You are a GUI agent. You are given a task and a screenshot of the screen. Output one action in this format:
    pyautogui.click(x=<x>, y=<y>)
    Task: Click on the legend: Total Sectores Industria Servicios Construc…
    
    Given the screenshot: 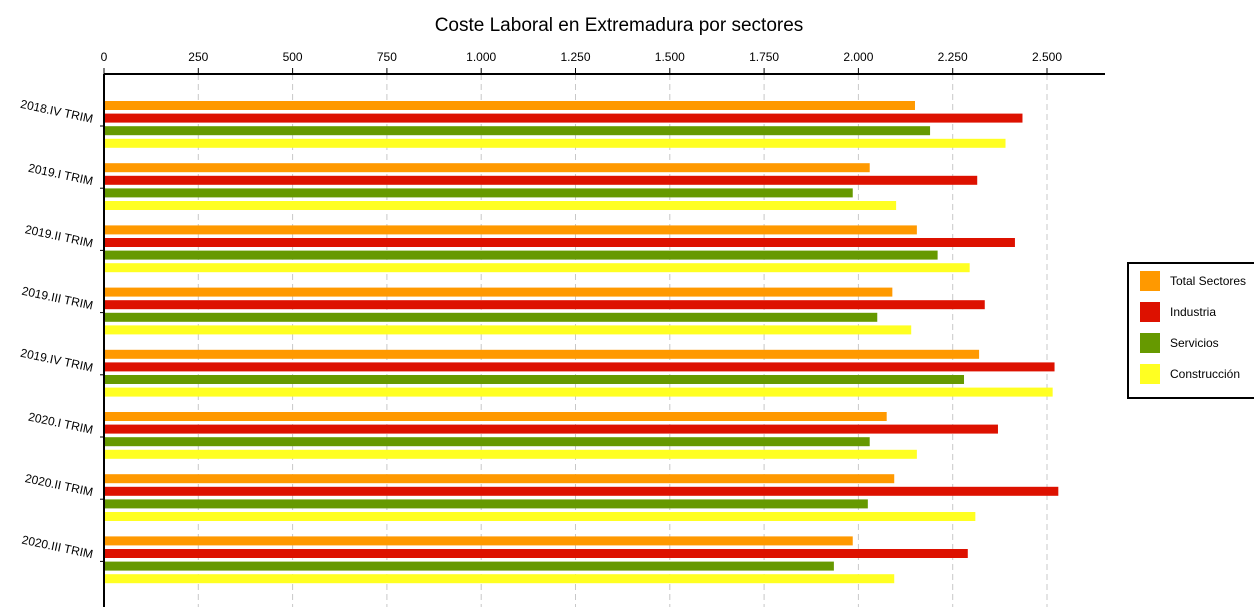 What is the action you would take?
    pyautogui.click(x=1190, y=330)
    